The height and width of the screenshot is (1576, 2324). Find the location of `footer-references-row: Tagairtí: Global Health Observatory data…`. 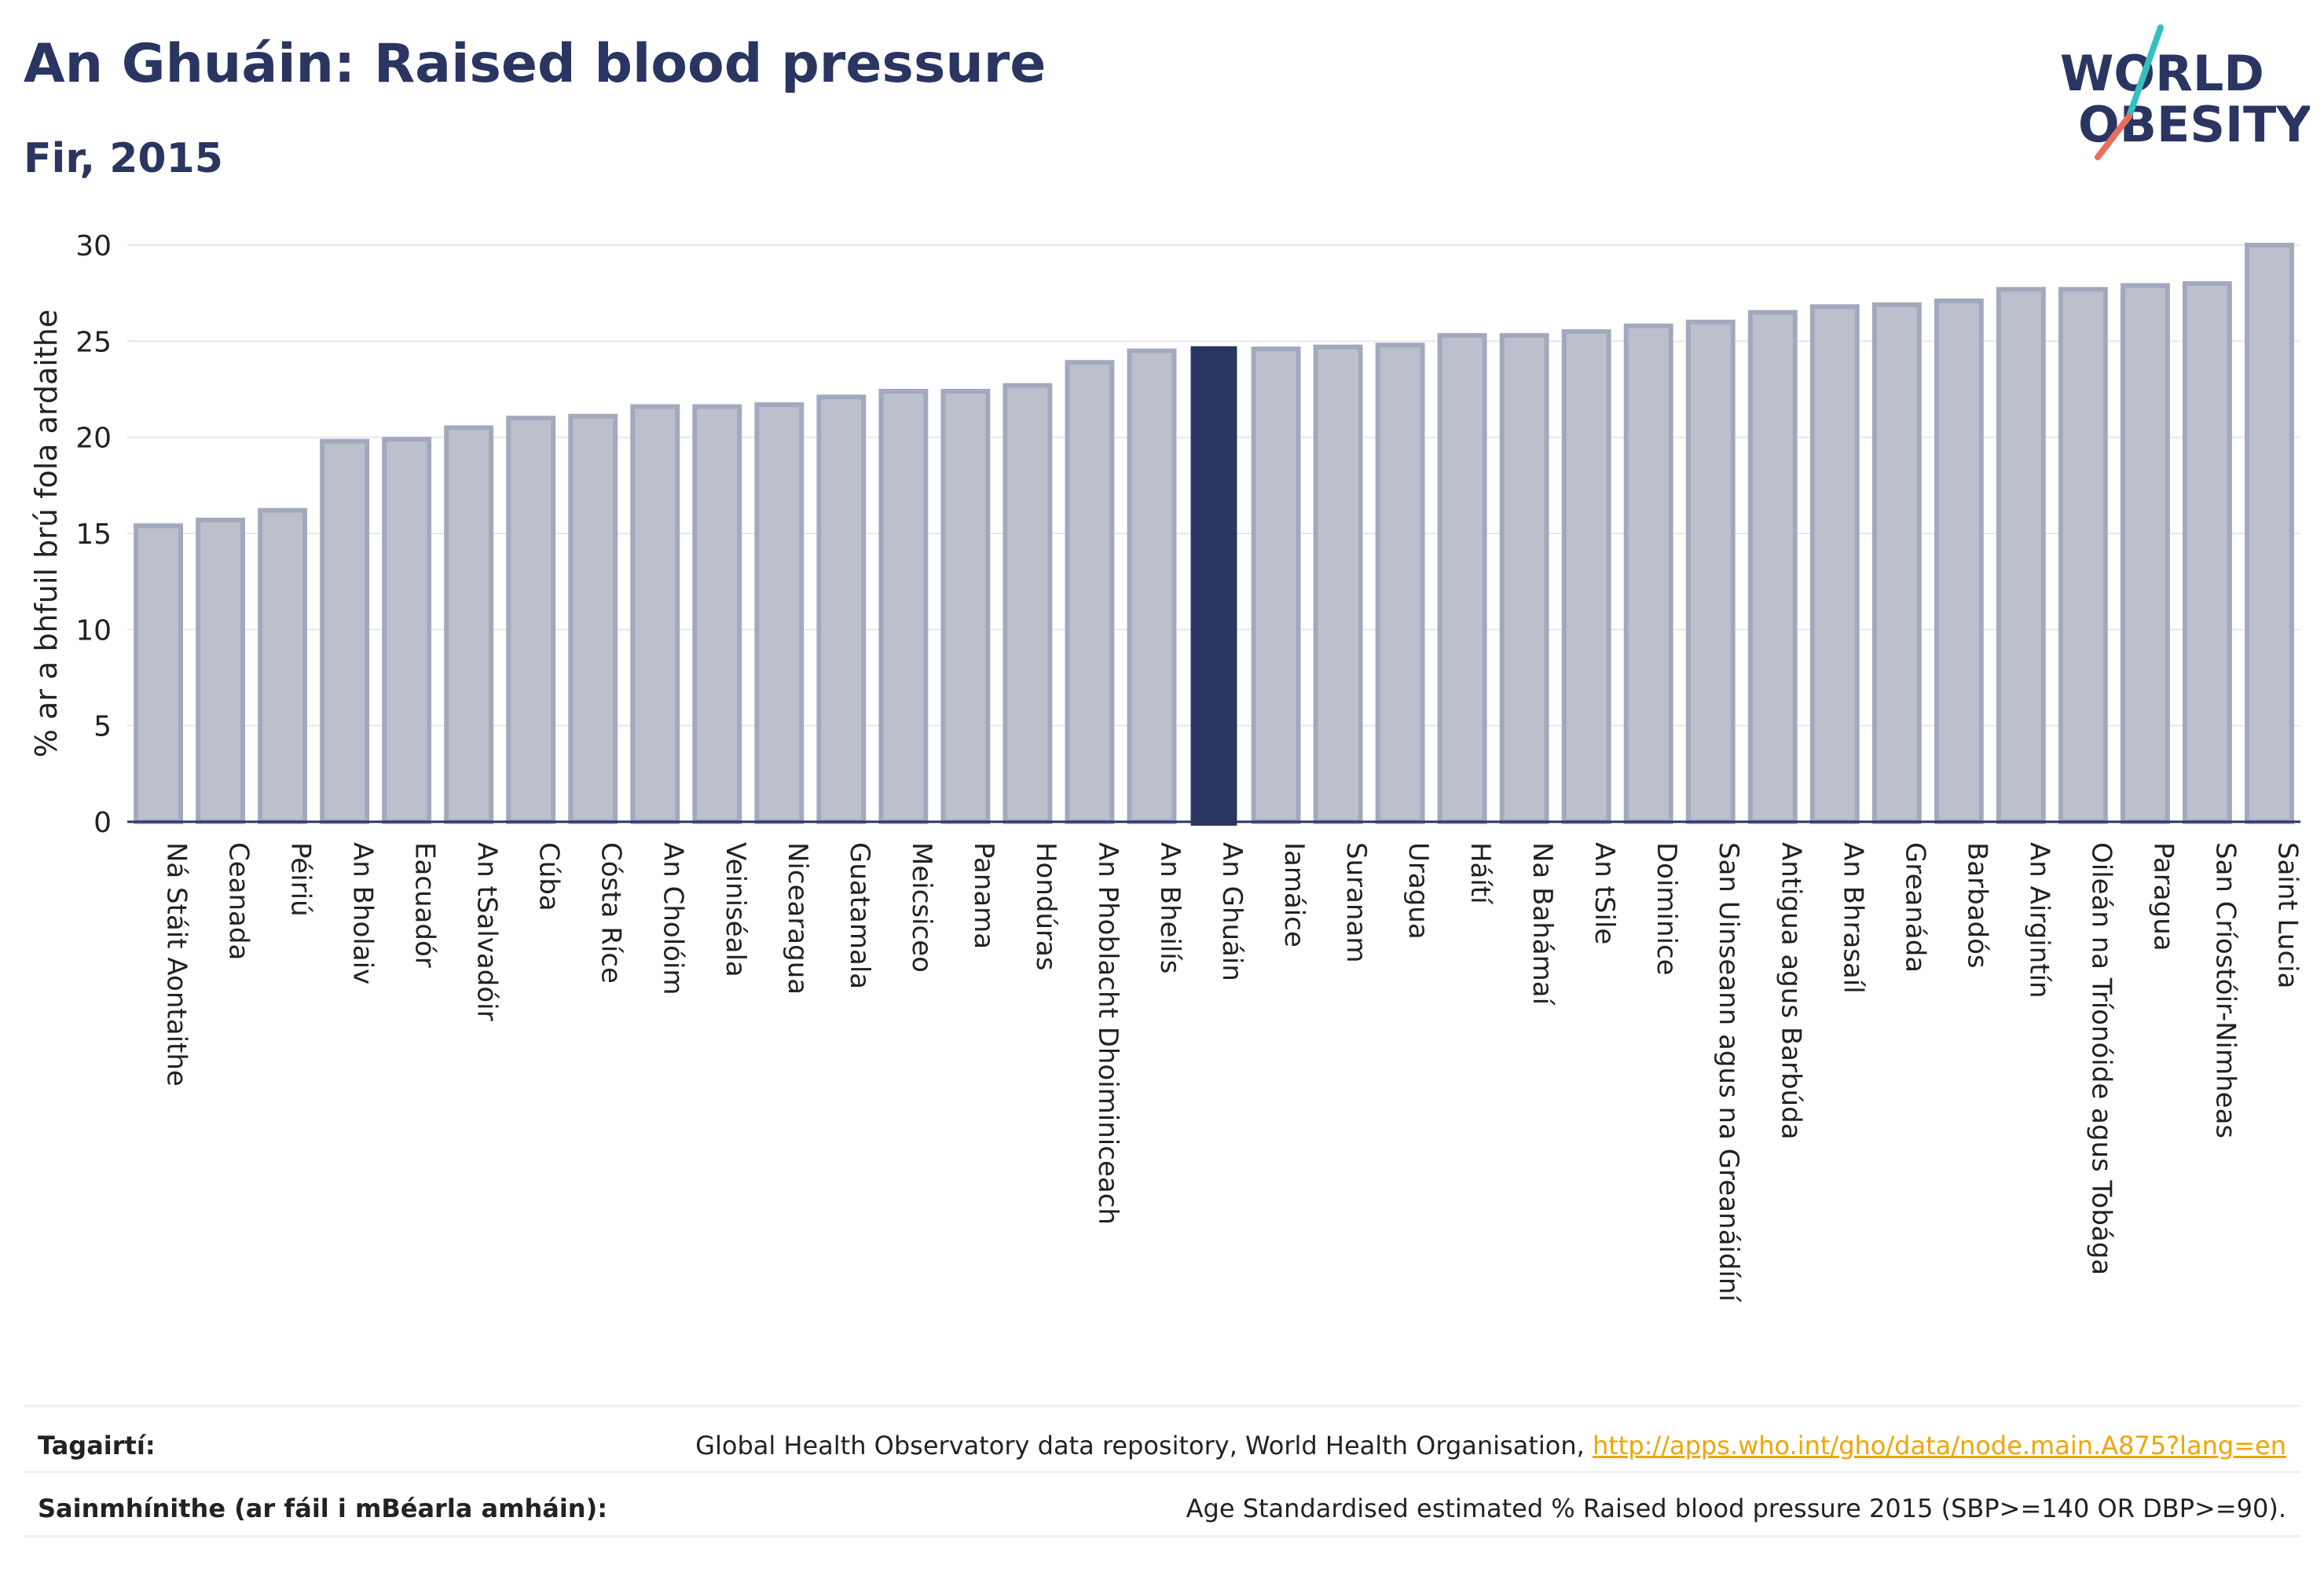

footer-references-row: Tagairtí: Global Health Observatory data… is located at coordinates (1162, 1445).